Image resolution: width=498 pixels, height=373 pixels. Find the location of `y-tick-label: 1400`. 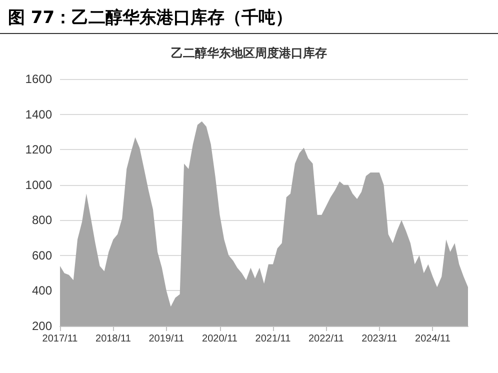

y-tick-label: 1400 is located at coordinates (38, 114).